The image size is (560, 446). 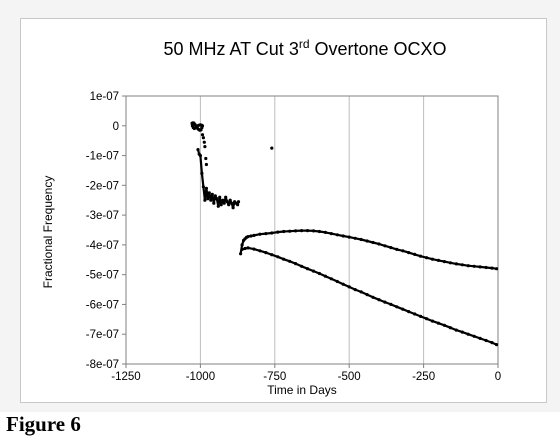 What do you see at coordinates (102, 216) in the screenshot?
I see `y-tick-label: -3e-07` at bounding box center [102, 216].